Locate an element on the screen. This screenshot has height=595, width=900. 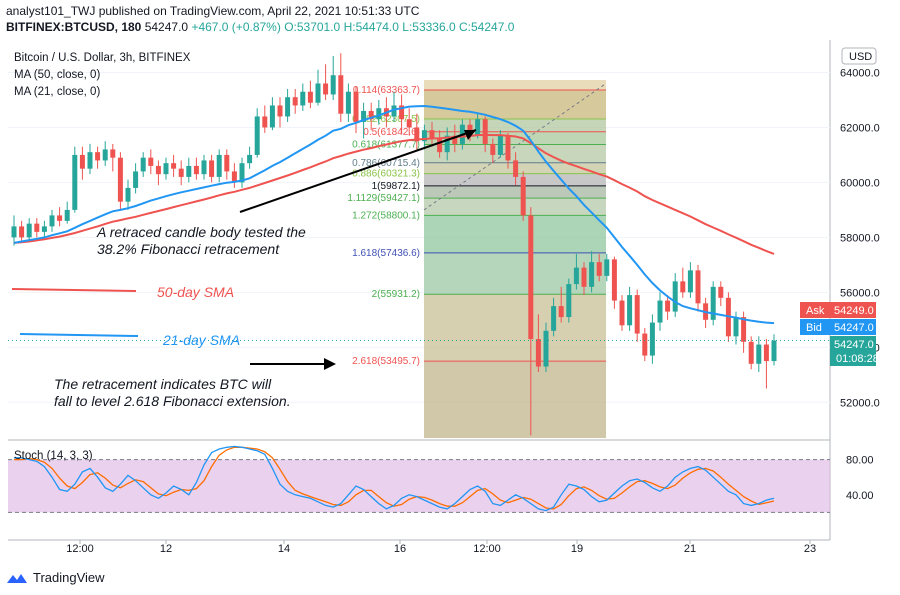
ask-price: 54249.0 is located at coordinates (854, 311).